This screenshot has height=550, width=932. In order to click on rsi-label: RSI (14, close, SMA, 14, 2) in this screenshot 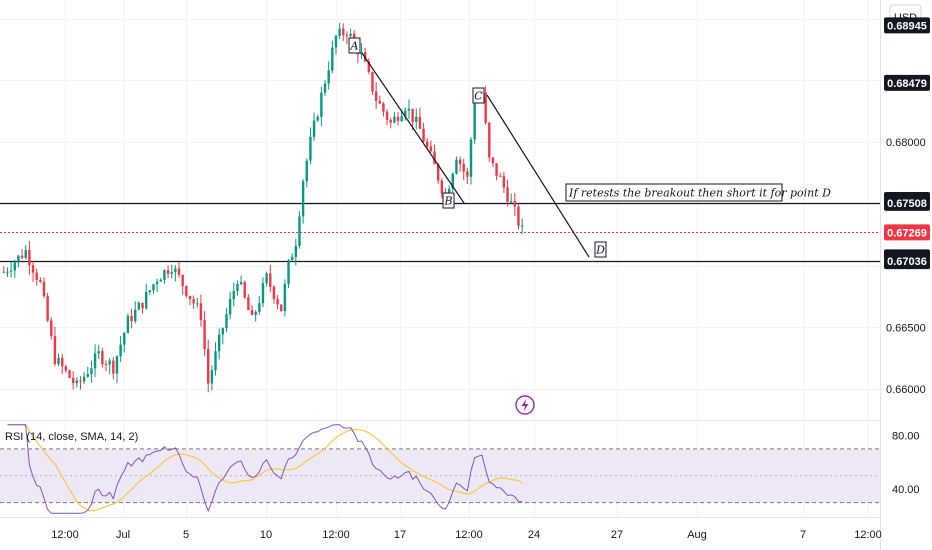, I will do `click(71, 437)`.